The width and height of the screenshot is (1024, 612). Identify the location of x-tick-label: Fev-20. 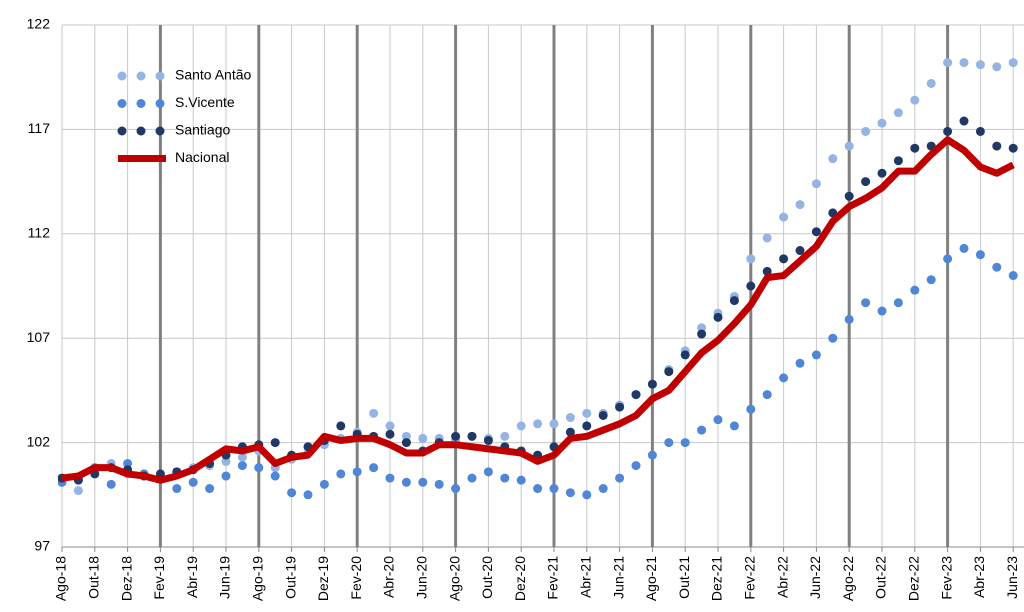
(356, 578).